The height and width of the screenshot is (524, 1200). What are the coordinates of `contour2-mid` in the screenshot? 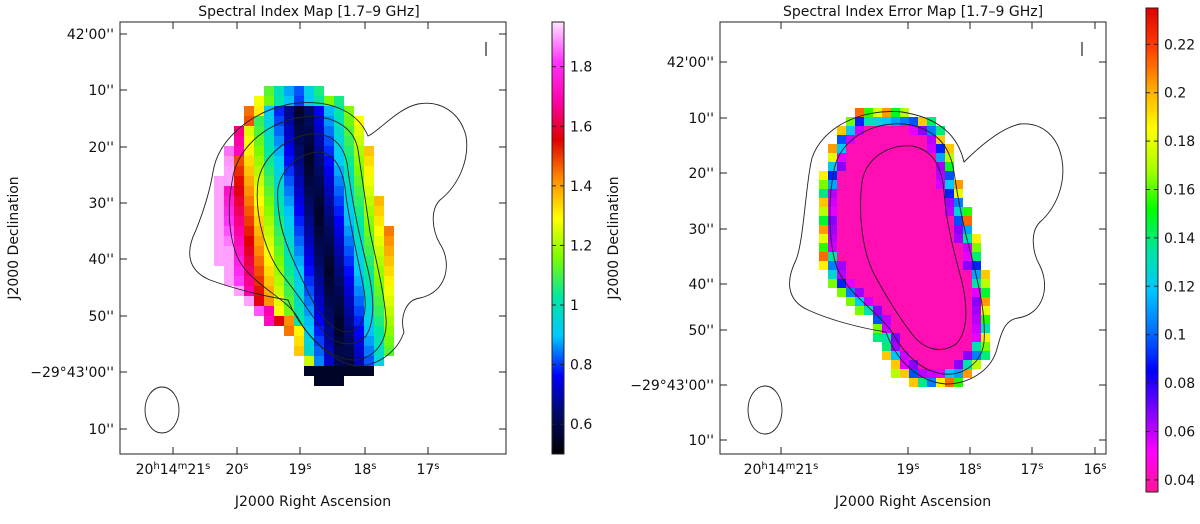 It's located at (907, 249).